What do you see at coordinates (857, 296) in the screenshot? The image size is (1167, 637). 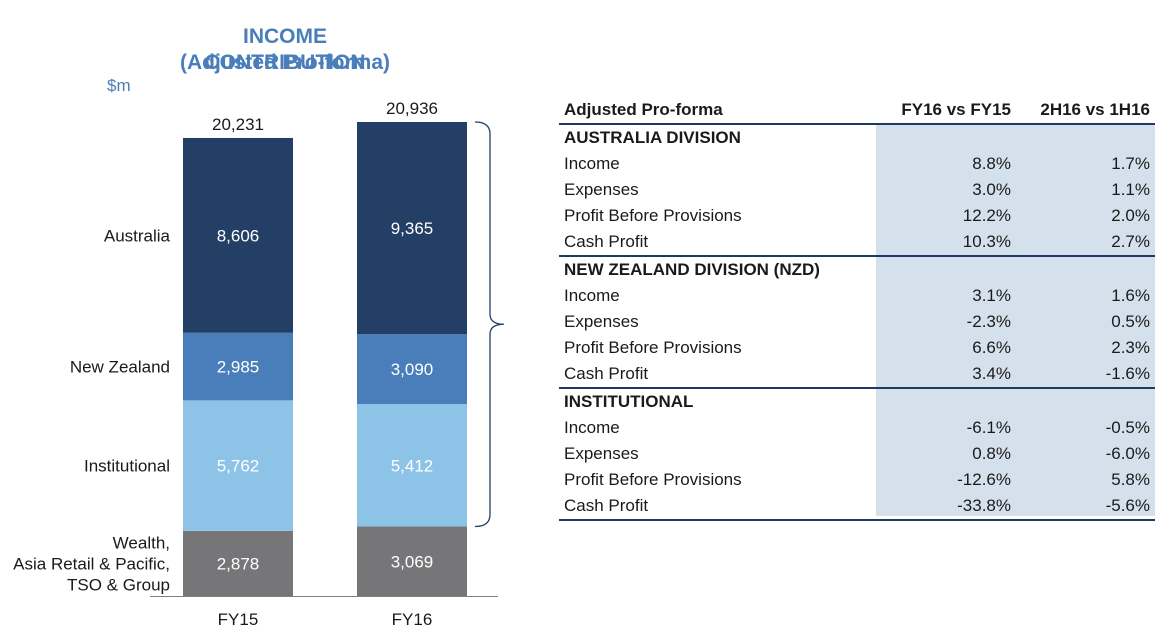 I see `table-row: Income 3.1% 1.6%` at bounding box center [857, 296].